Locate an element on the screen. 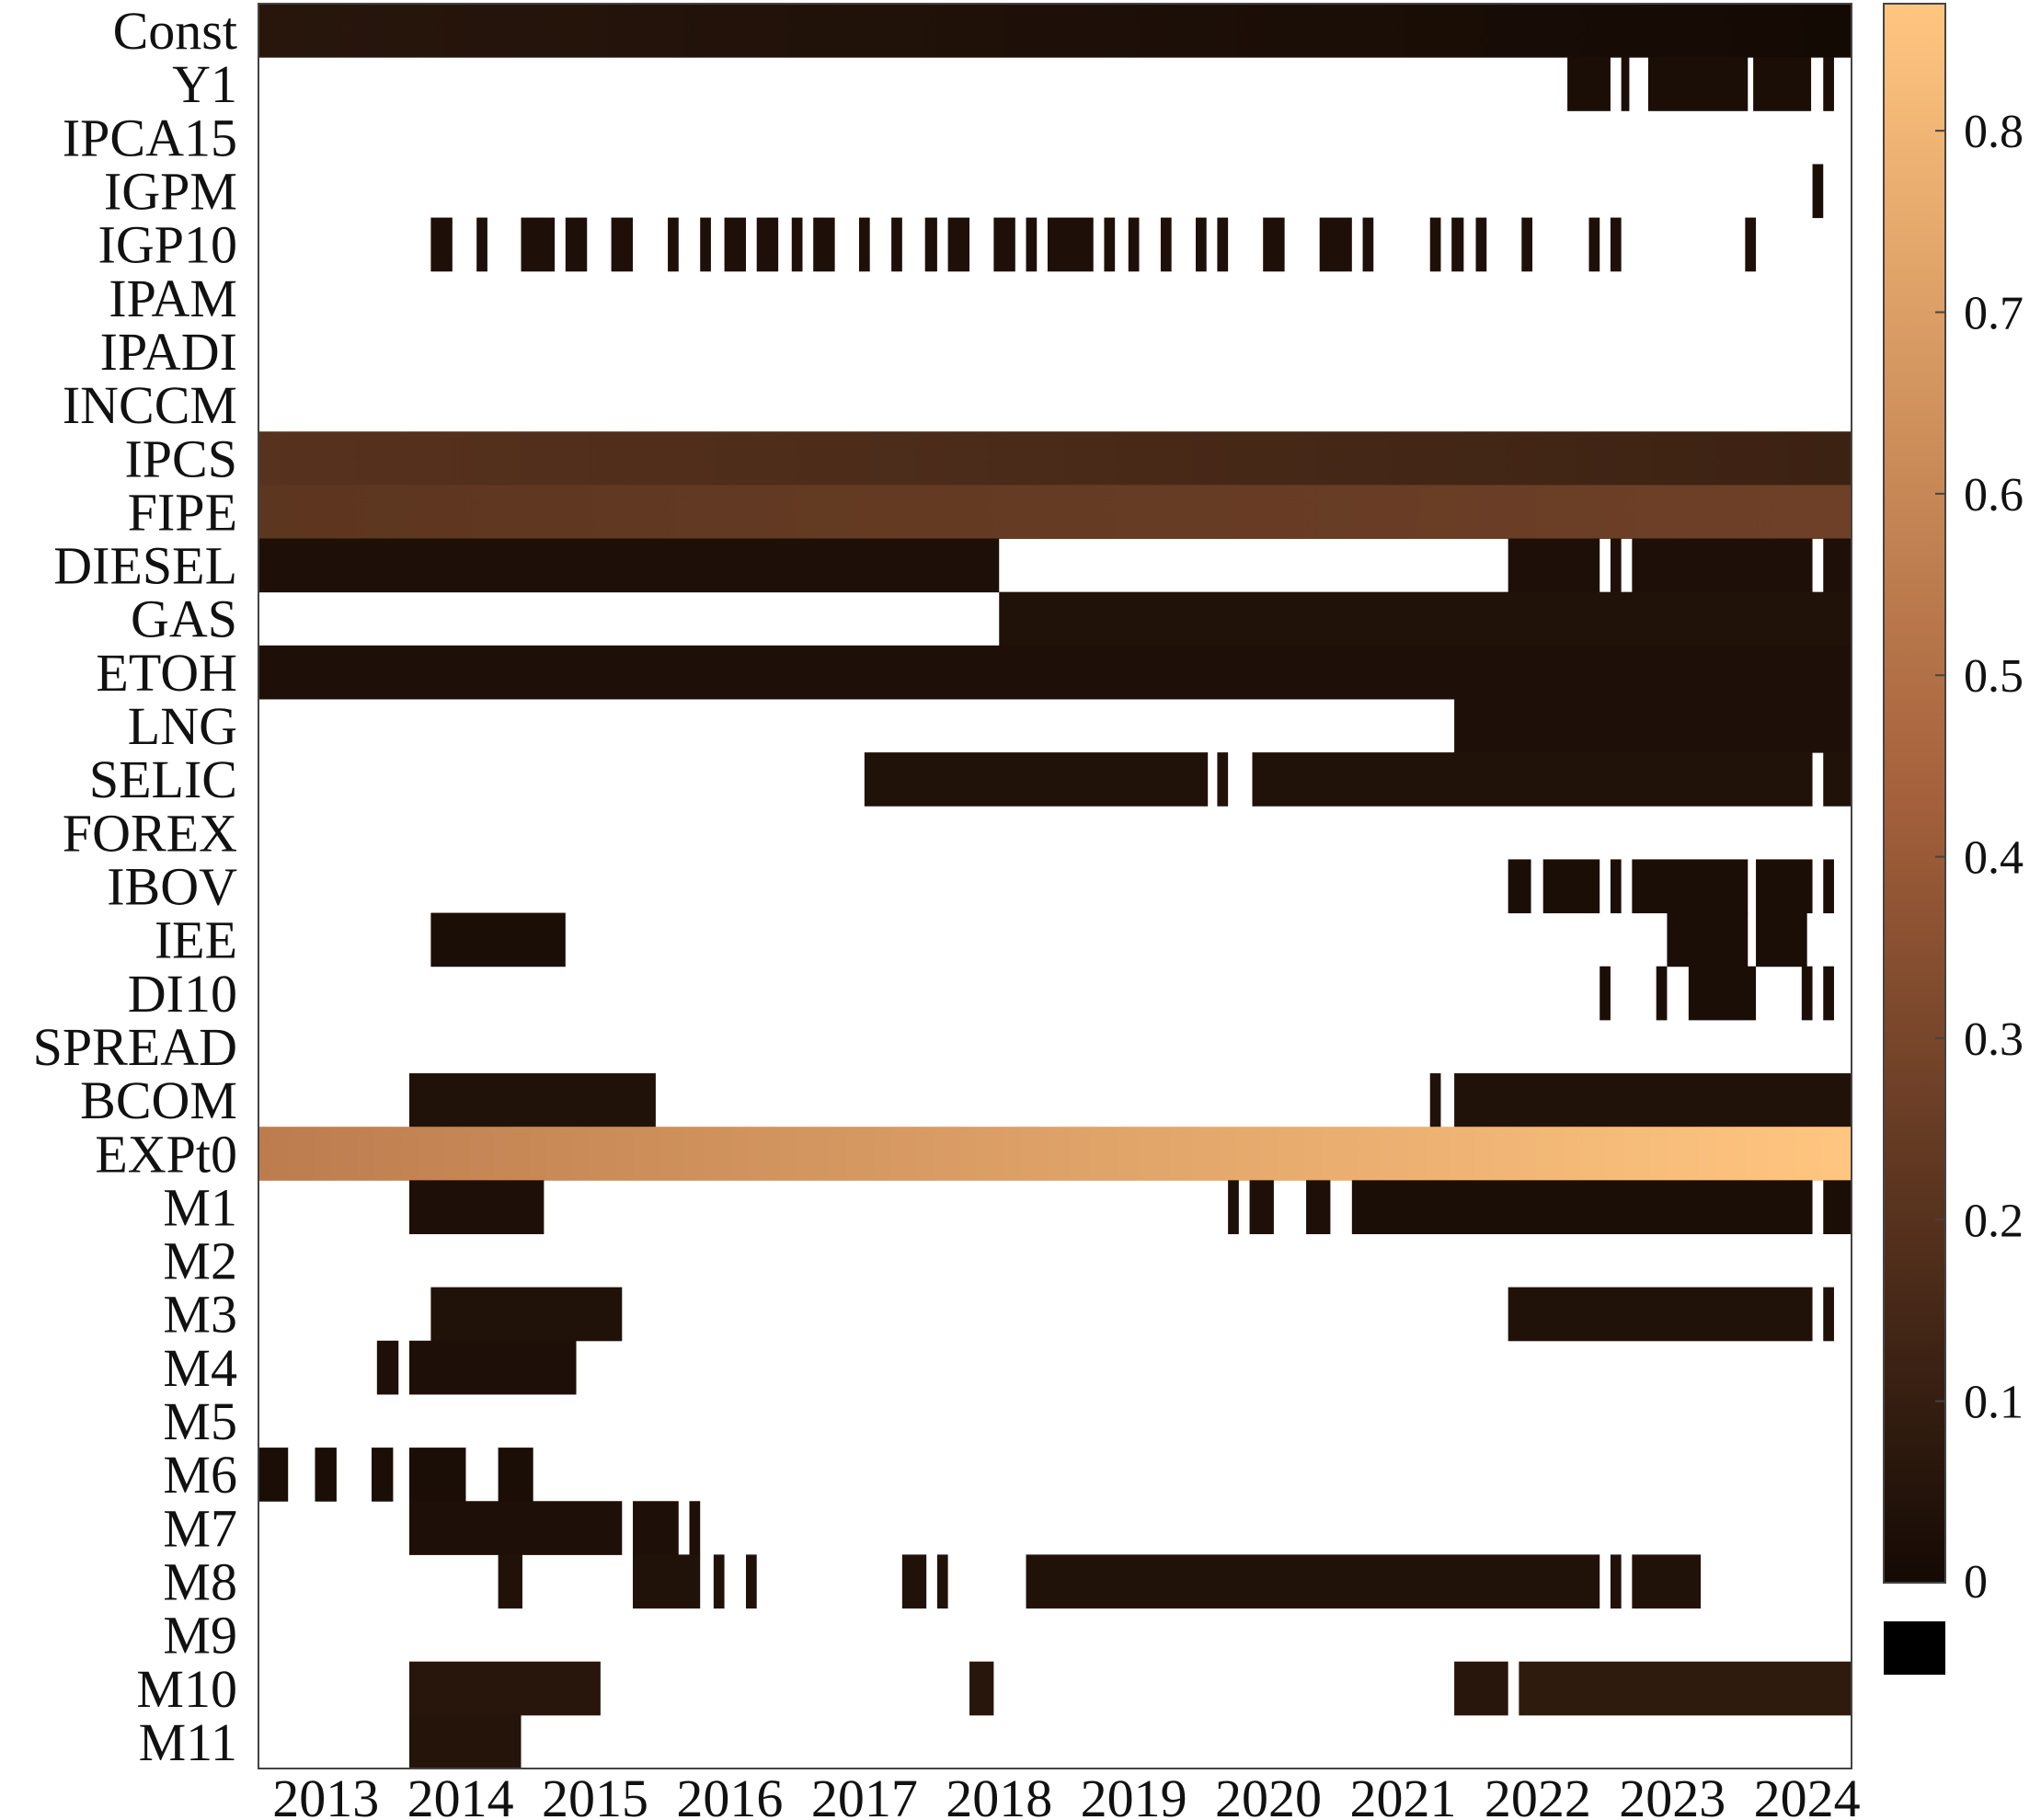  colorbar-zero-swatch is located at coordinates (1914, 1648).